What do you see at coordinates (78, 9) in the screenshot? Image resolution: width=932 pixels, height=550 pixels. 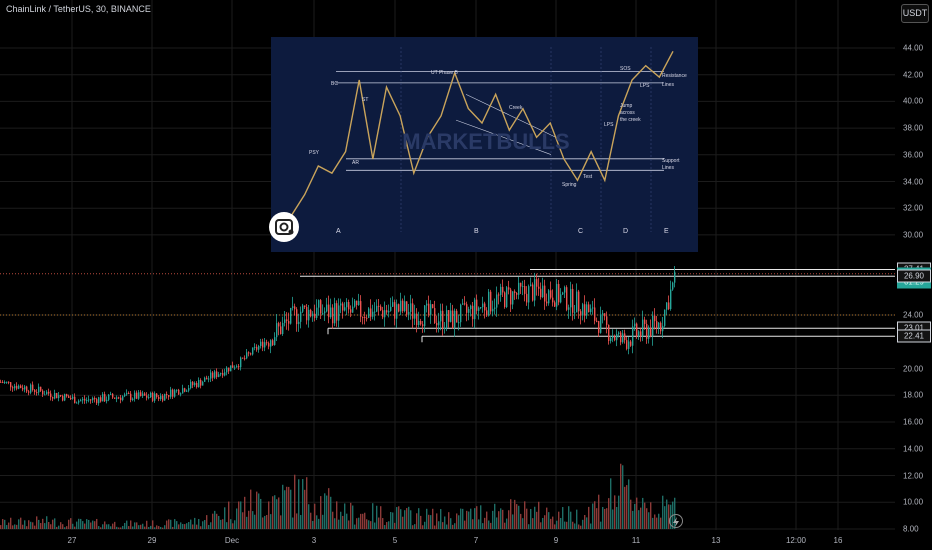 I see `symbol-title: ChainLink / TetherUS, 30, BINANCE` at bounding box center [78, 9].